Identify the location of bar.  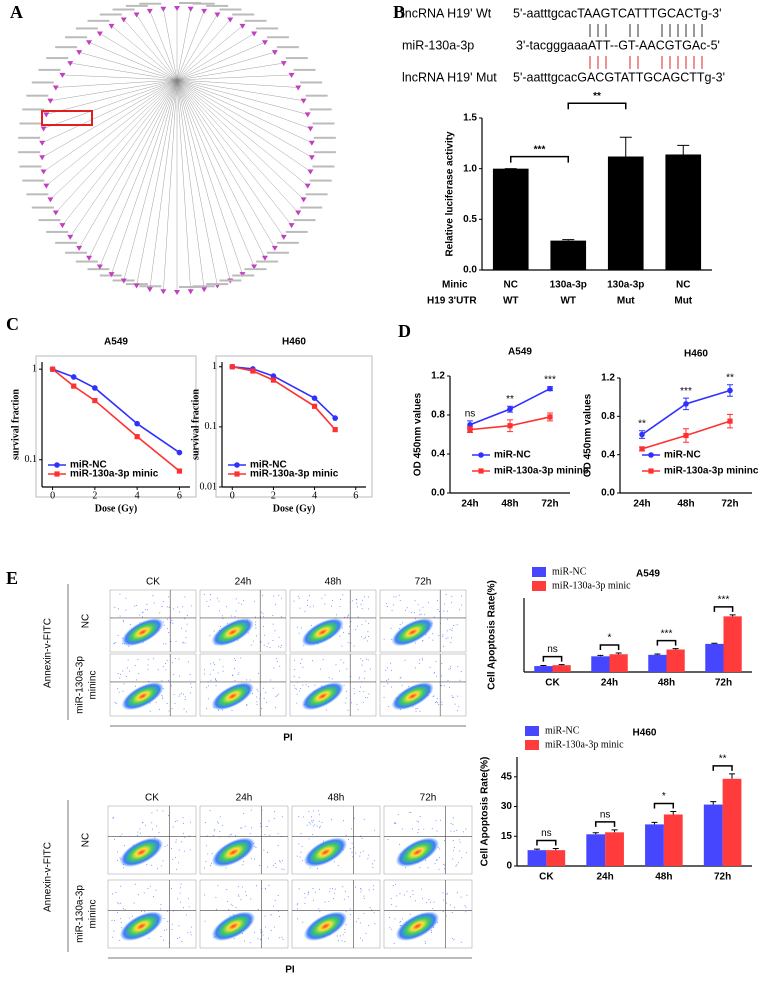
(625, 213).